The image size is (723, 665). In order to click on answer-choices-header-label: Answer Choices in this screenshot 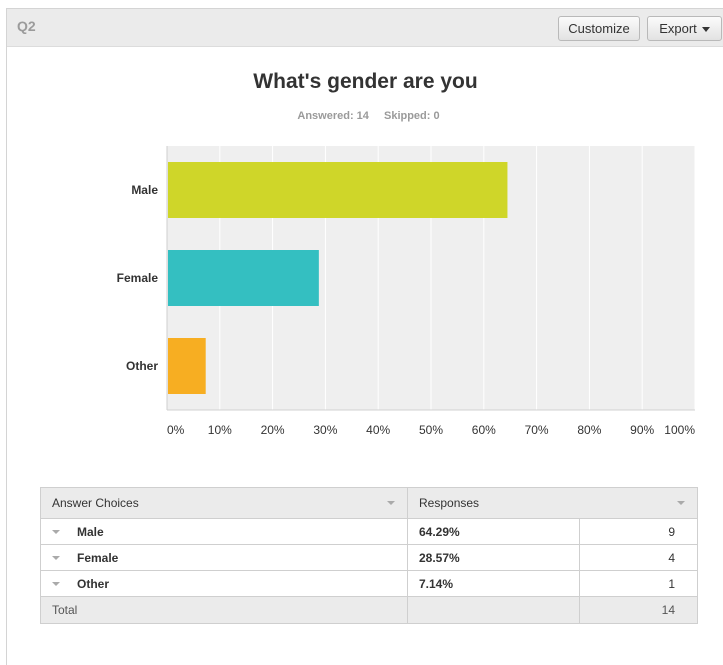, I will do `click(95, 503)`.